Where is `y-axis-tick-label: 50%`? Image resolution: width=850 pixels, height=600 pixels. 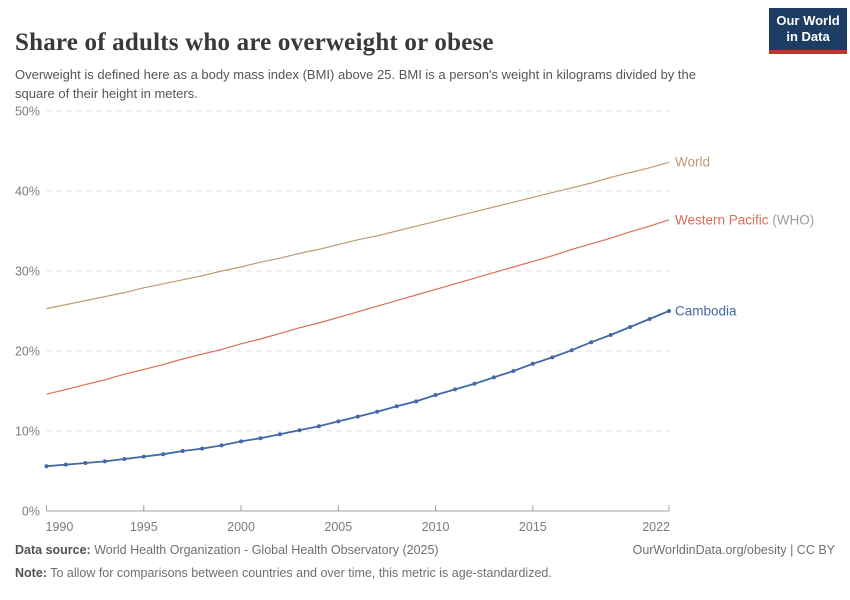 y-axis-tick-label: 50% is located at coordinates (27, 112).